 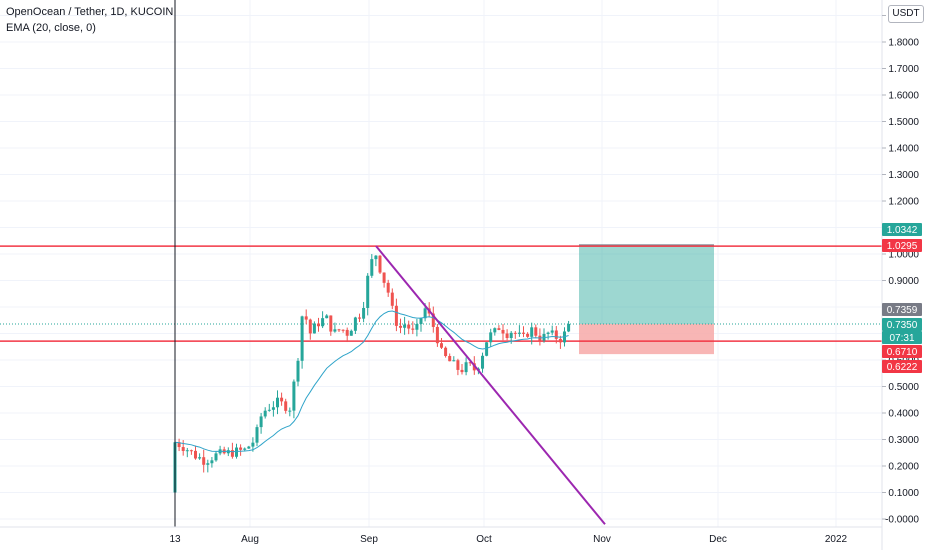 What do you see at coordinates (484, 539) in the screenshot?
I see `x-tick-label: Oct` at bounding box center [484, 539].